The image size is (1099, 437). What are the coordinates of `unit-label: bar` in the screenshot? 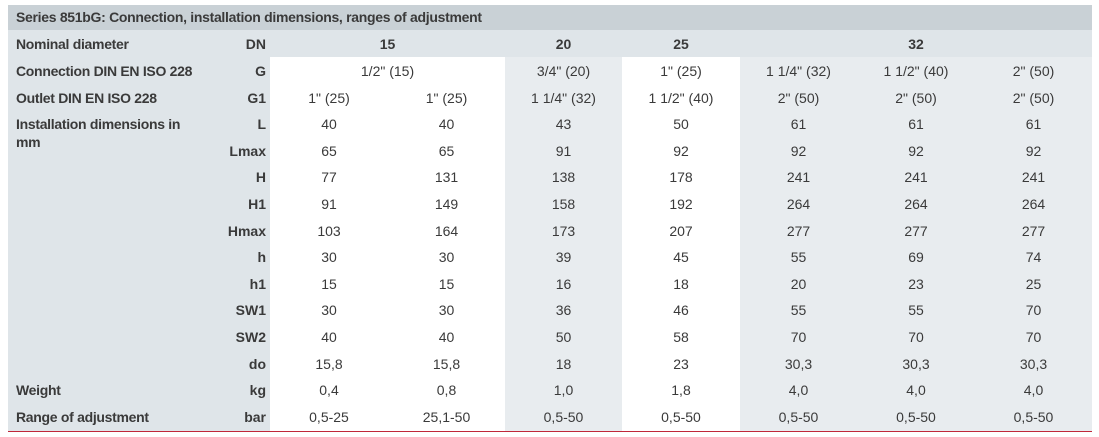 It's located at (255, 416).